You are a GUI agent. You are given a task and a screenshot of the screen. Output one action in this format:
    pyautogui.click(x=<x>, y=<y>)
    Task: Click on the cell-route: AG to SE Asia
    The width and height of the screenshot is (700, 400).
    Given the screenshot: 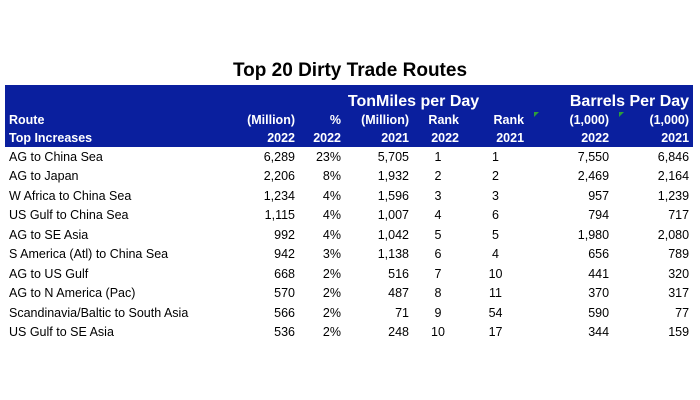 What is the action you would take?
    pyautogui.click(x=49, y=234)
    